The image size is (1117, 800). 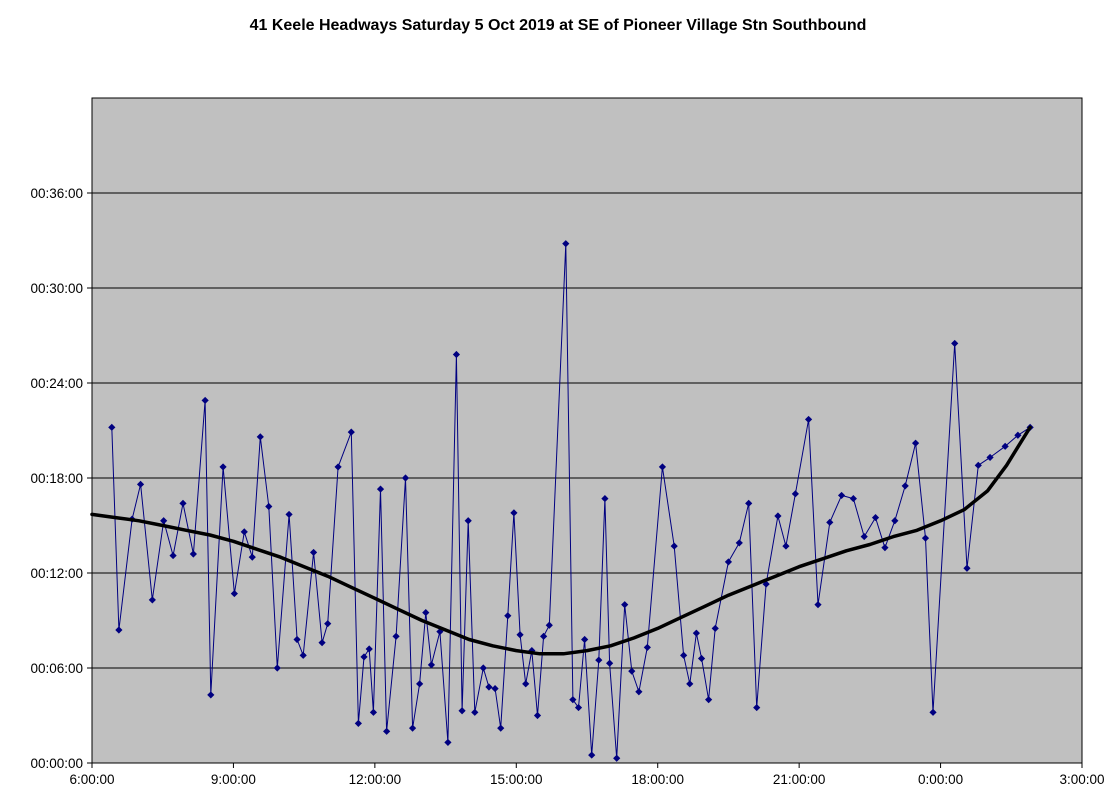 I want to click on x-axis-label: 9:00:00, so click(x=233, y=779).